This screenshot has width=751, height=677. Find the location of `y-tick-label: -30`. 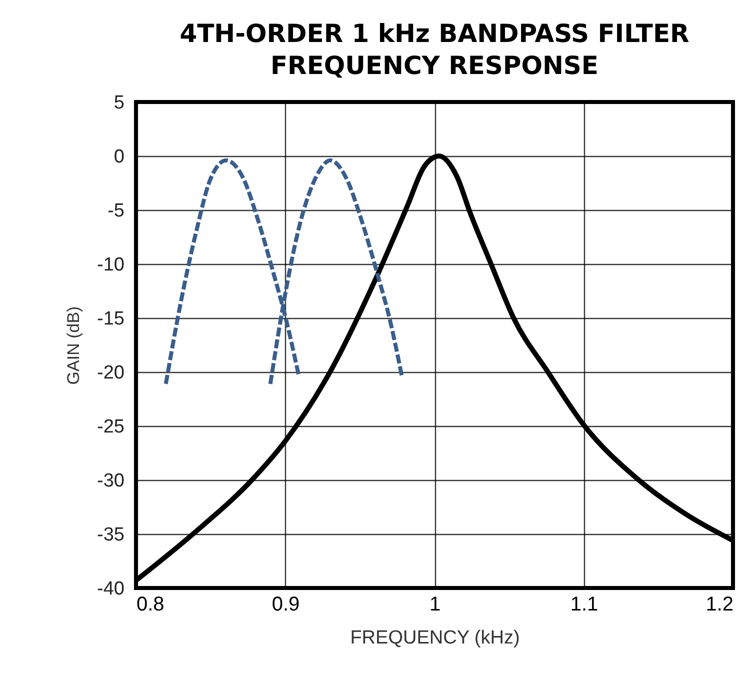

y-tick-label: -30 is located at coordinates (110, 481).